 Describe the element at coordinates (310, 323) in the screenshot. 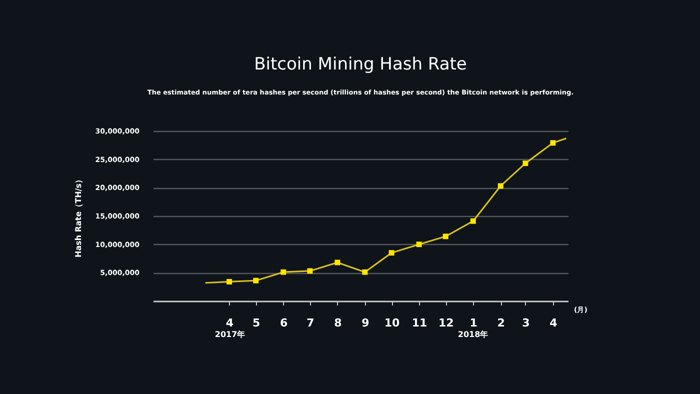

I see `x-tick-label: 7` at that location.